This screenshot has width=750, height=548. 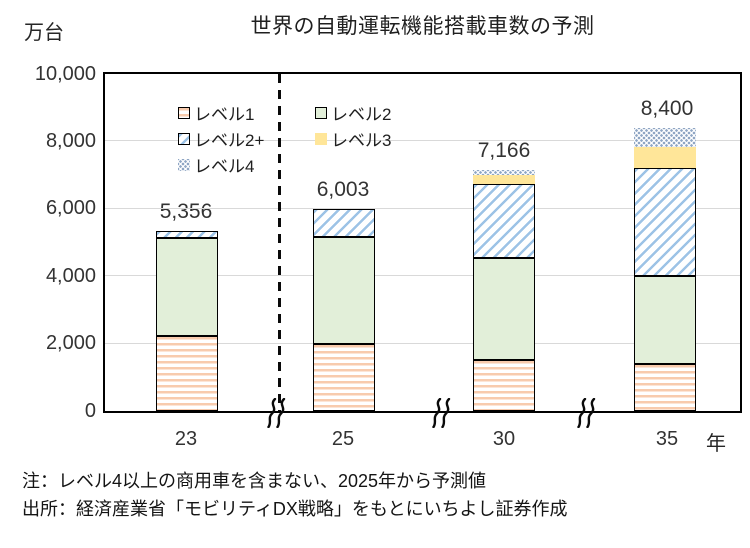 I want to click on bar-segment-30-レベル2, so click(x=504, y=309).